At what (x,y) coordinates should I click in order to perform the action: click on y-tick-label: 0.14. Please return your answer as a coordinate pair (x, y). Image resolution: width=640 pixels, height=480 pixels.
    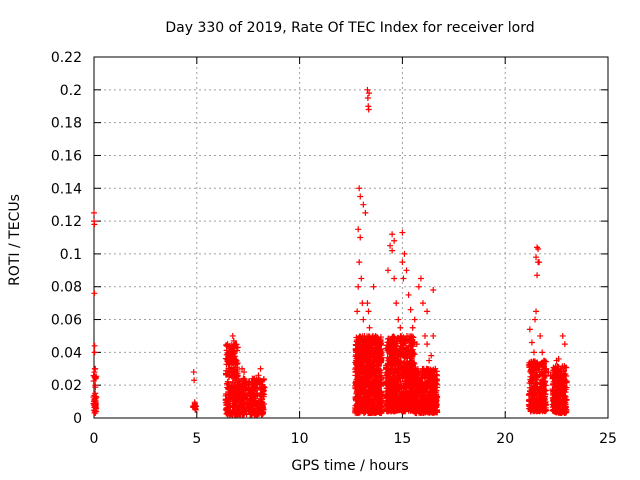
    Looking at the image, I should click on (66, 189).